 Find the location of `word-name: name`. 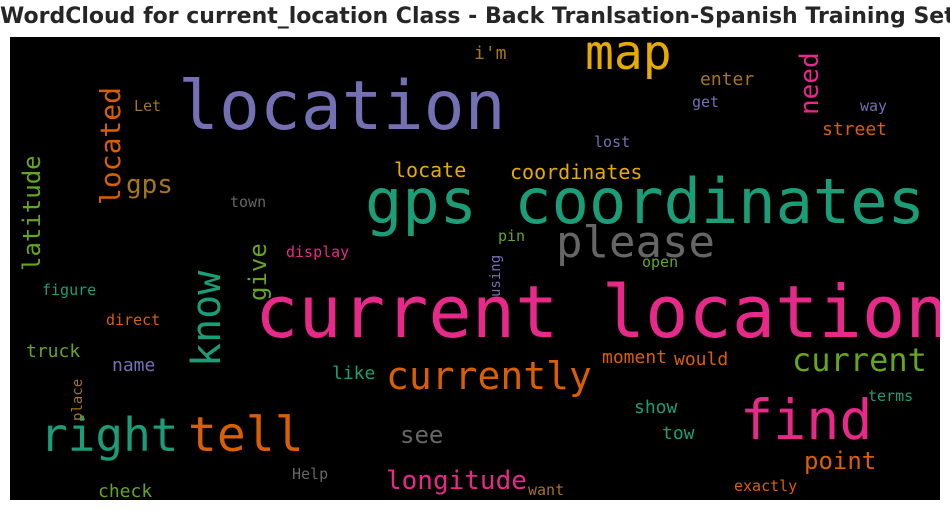

word-name: name is located at coordinates (133, 365).